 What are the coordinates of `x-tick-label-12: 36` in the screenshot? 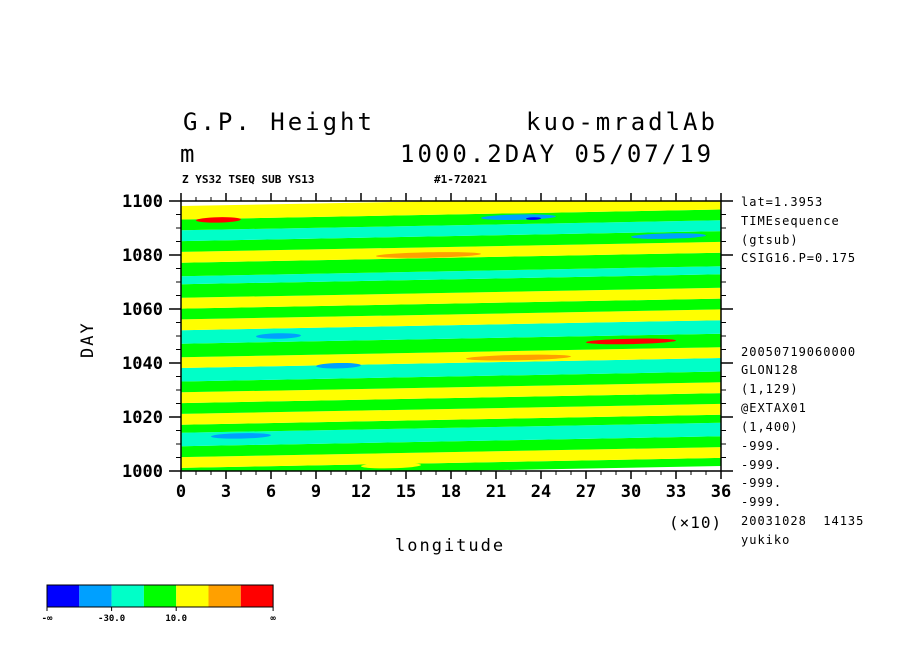 It's located at (721, 492).